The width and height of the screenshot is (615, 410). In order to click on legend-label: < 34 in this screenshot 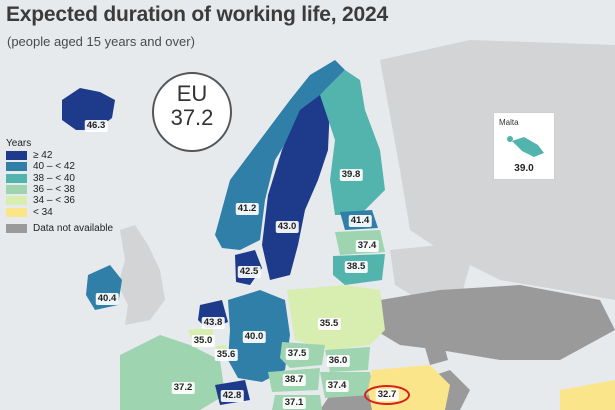, I will do `click(43, 212)`.